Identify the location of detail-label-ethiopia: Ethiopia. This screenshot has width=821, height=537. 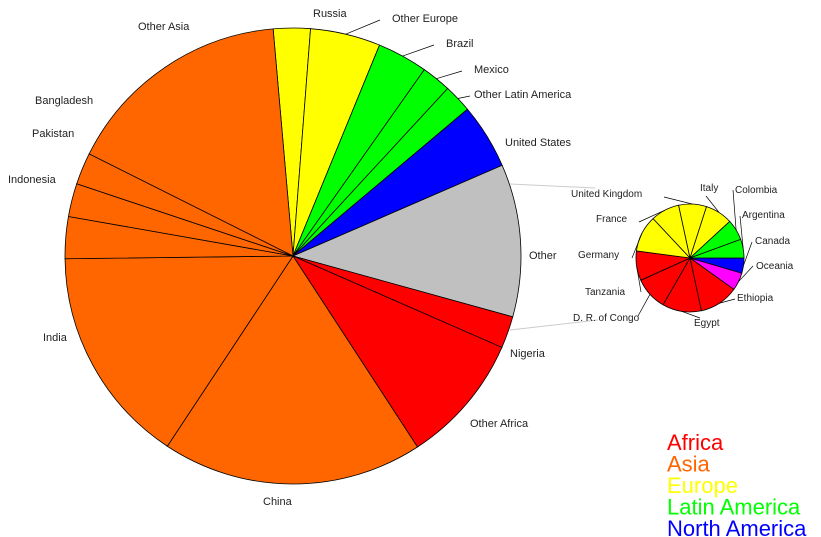
(755, 298).